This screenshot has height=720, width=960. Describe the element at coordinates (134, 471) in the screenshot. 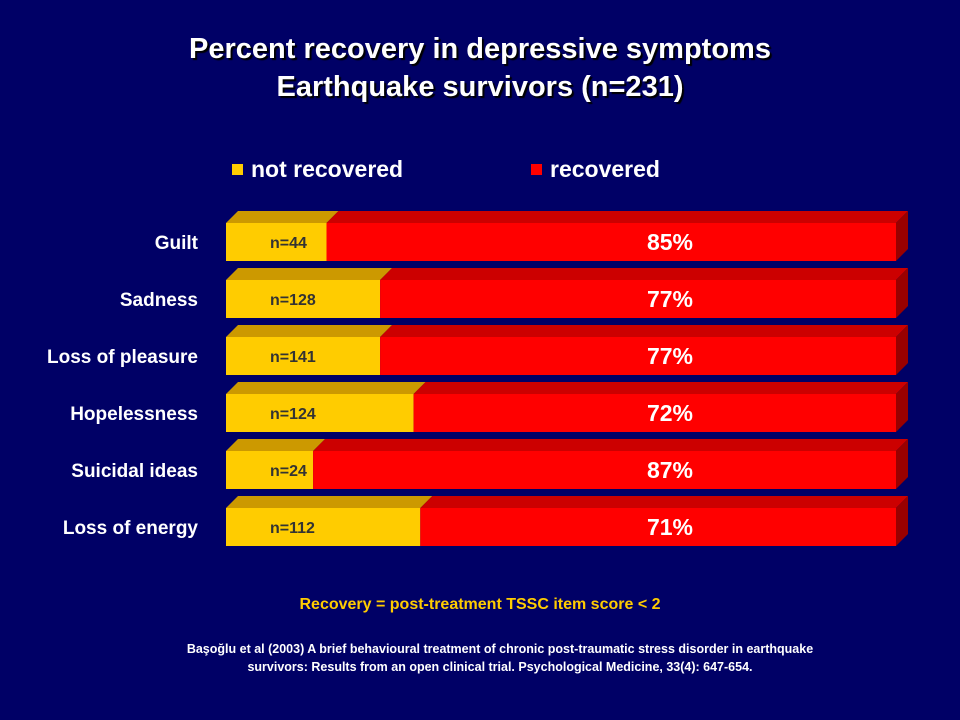

I see `category-label: Suicidal ideas` at that location.